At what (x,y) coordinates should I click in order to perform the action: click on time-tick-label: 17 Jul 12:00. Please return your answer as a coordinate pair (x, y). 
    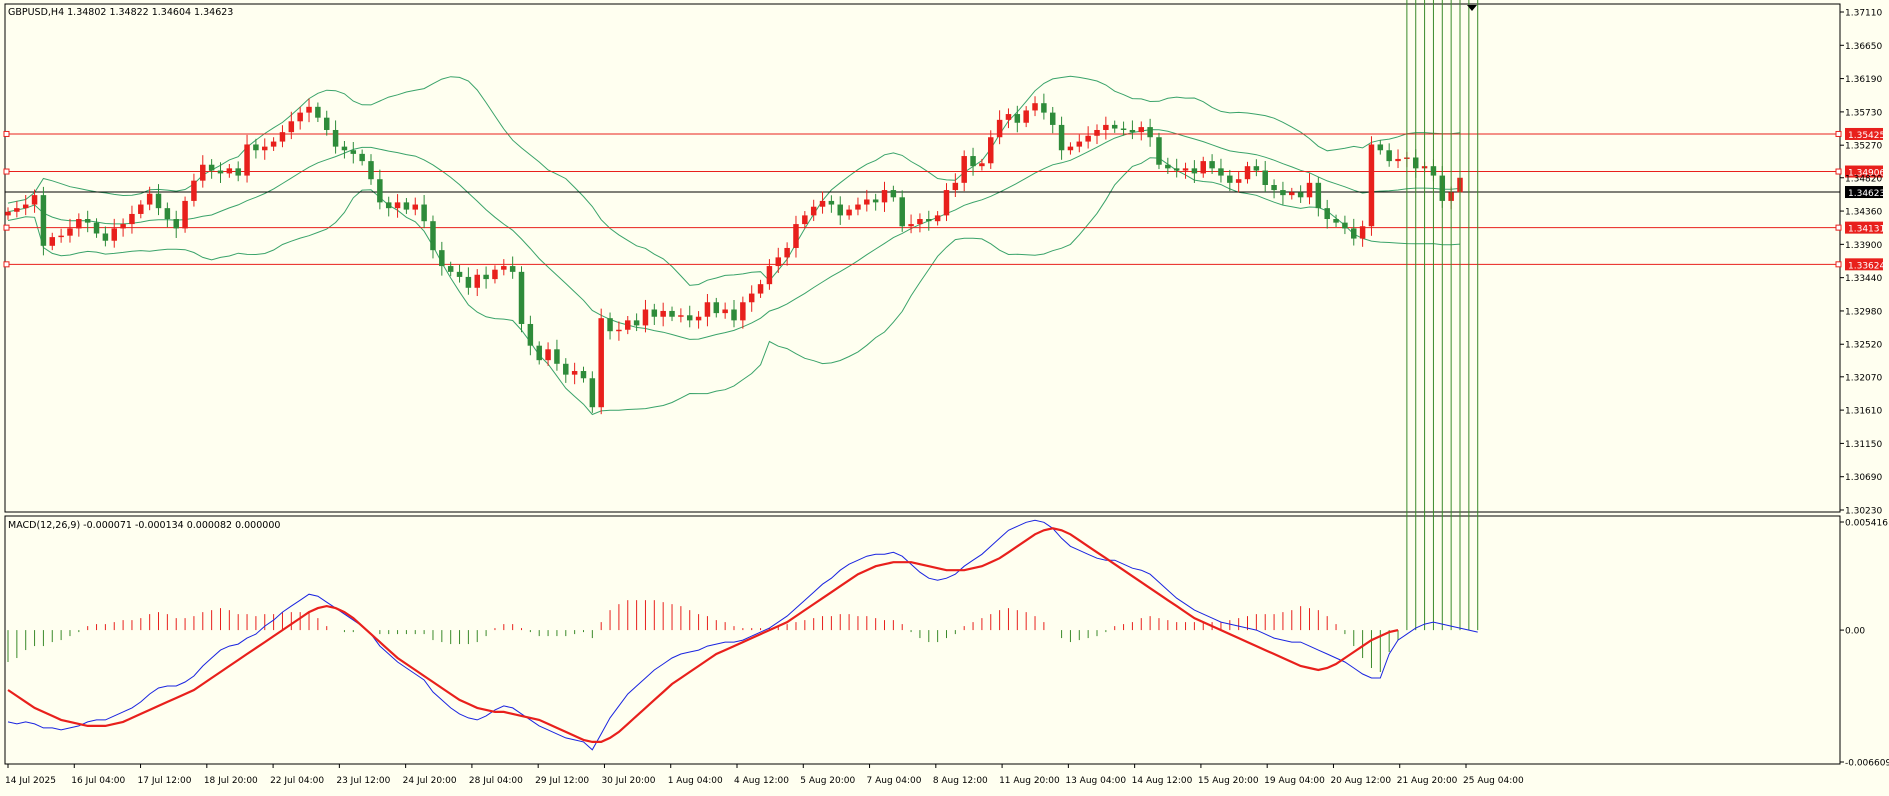
    Looking at the image, I should click on (165, 781).